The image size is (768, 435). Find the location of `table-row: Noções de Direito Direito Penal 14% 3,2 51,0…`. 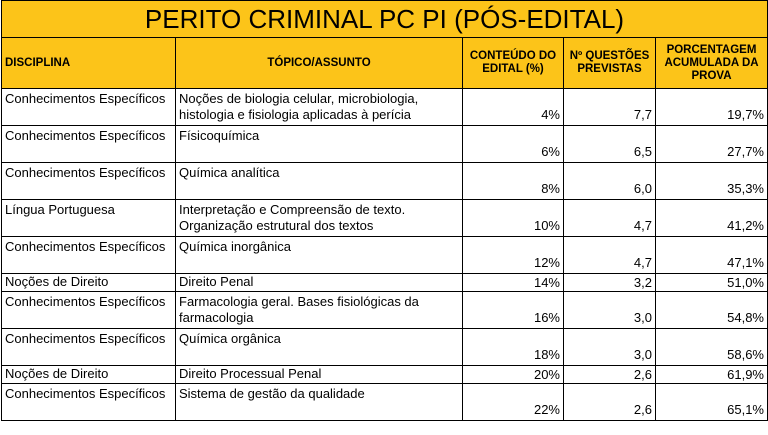

table-row: Noções de Direito Direito Penal 14% 3,2 51,0… is located at coordinates (384, 282).